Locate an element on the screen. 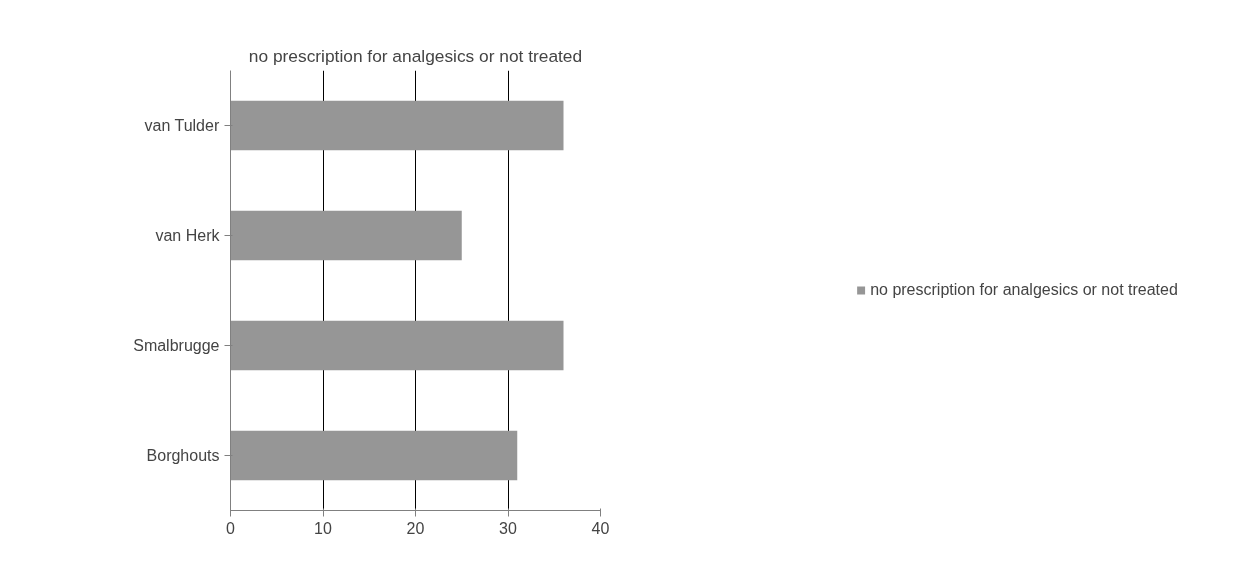 This screenshot has width=1249, height=579. x-tick-label: 0 is located at coordinates (231, 528).